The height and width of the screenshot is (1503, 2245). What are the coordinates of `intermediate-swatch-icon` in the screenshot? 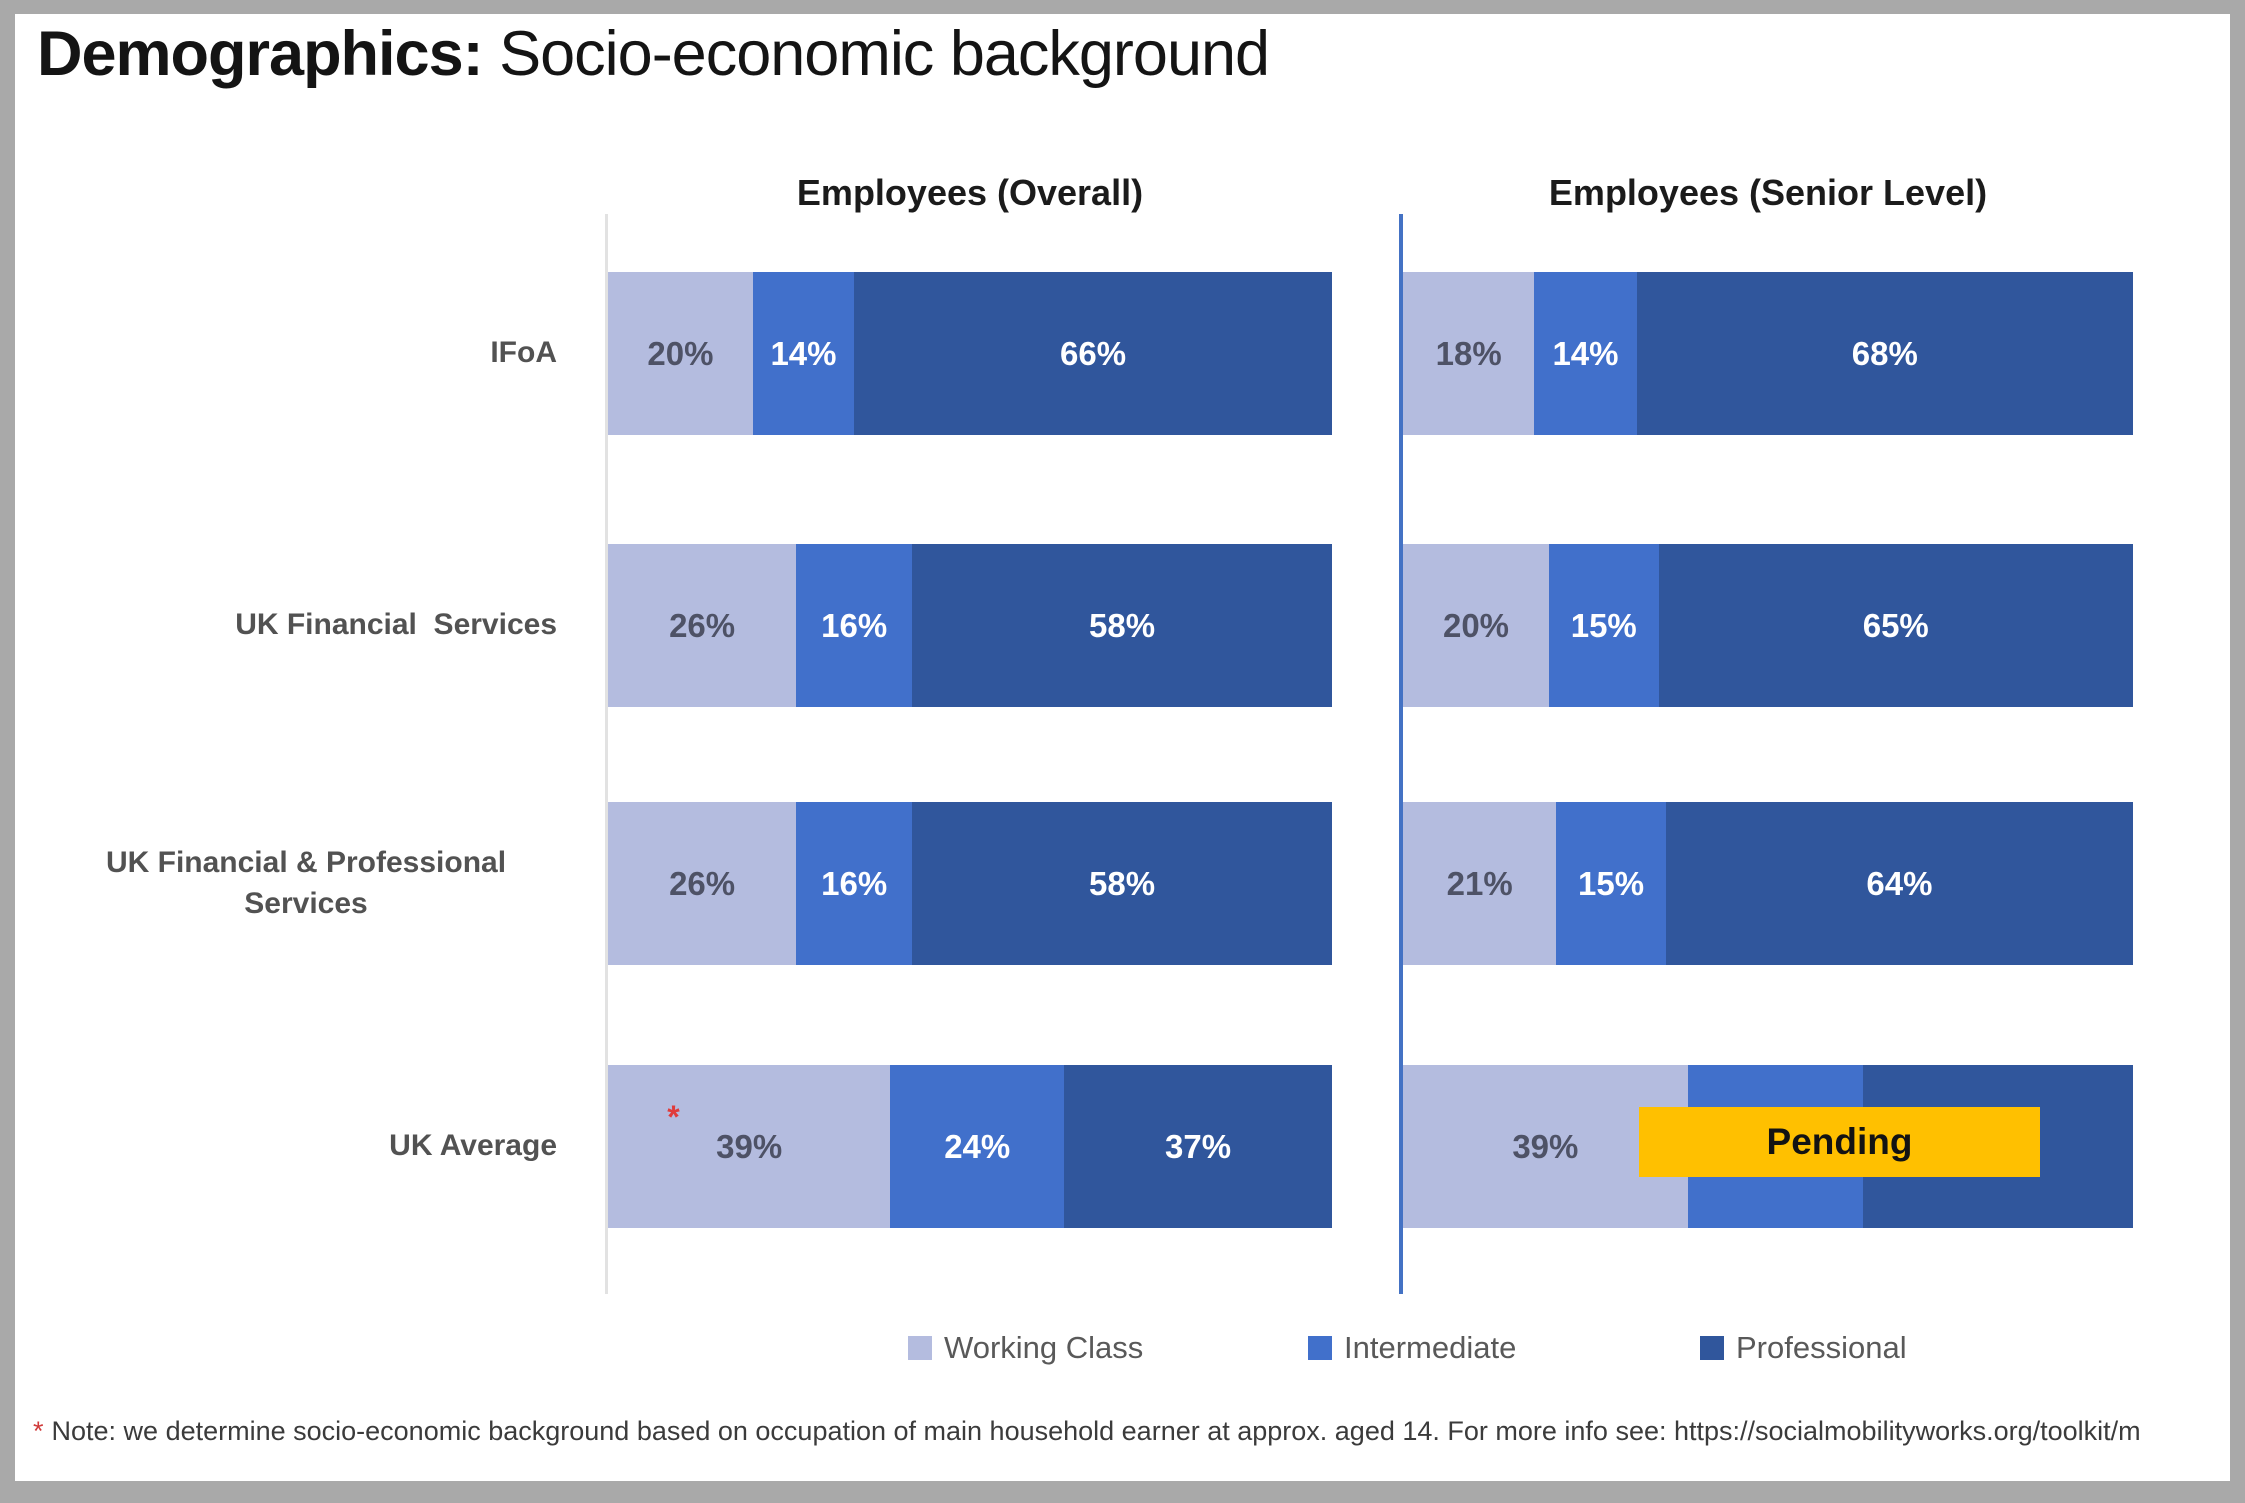 It's located at (1320, 1348).